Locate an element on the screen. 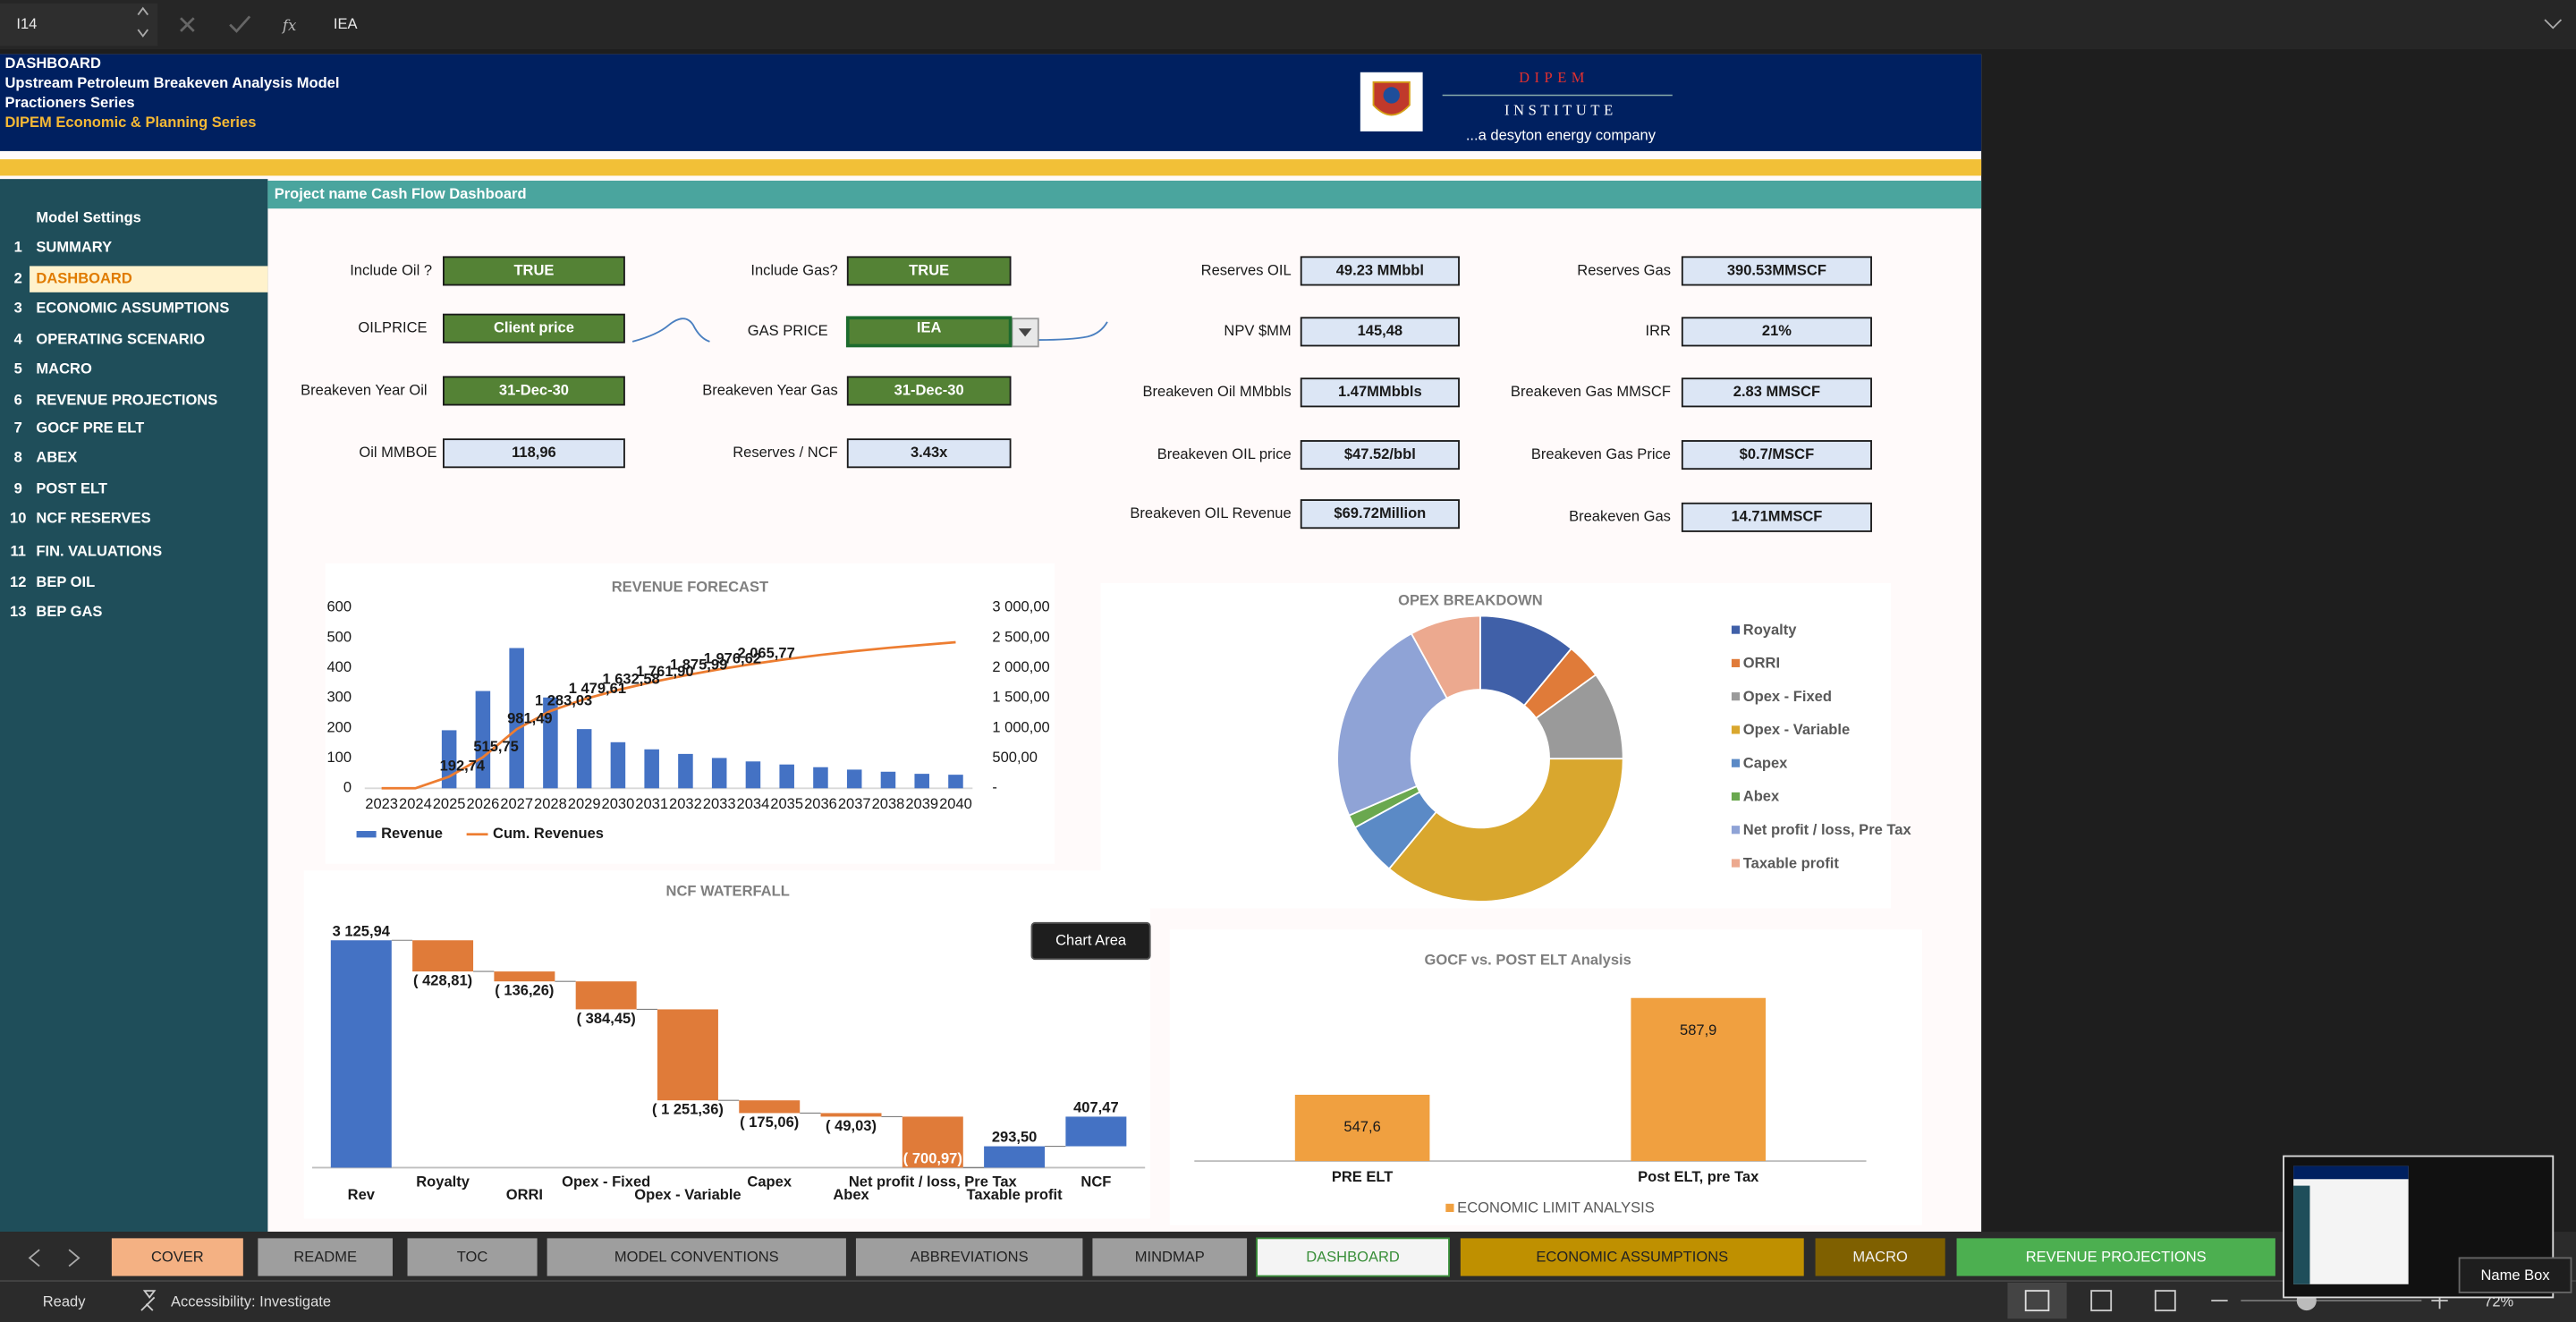  sheet-tab-label: ECONOMIC ASSUMPTIONS is located at coordinates (1632, 1257).